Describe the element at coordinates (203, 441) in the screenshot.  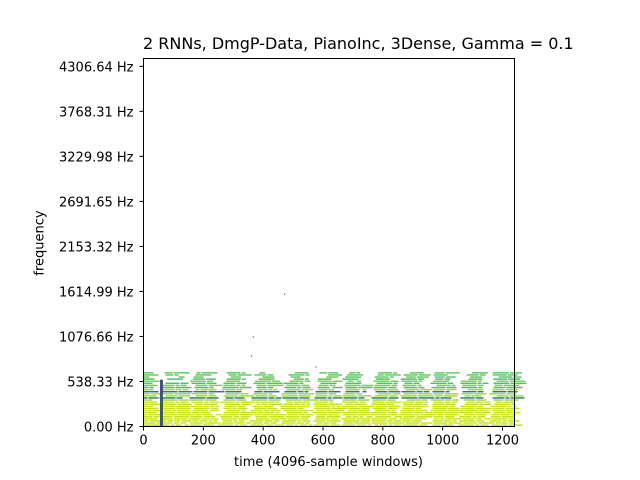
I see `x-tick-label: 200` at that location.